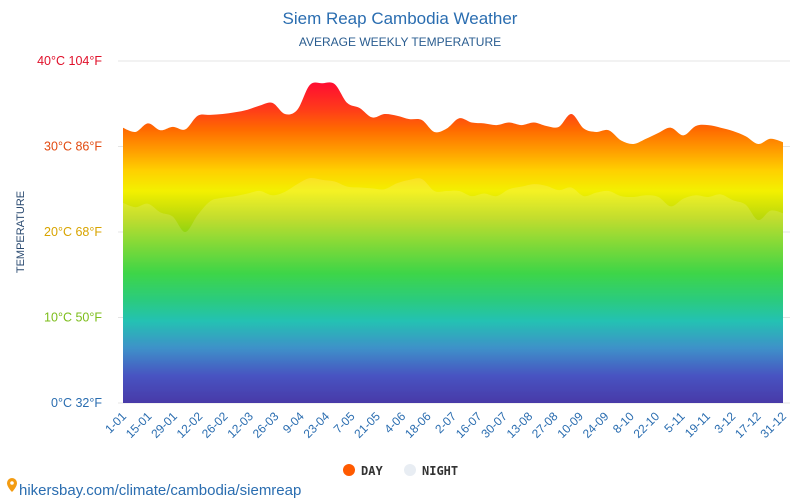  Describe the element at coordinates (372, 471) in the screenshot. I see `legend-label-day: DAY` at that location.